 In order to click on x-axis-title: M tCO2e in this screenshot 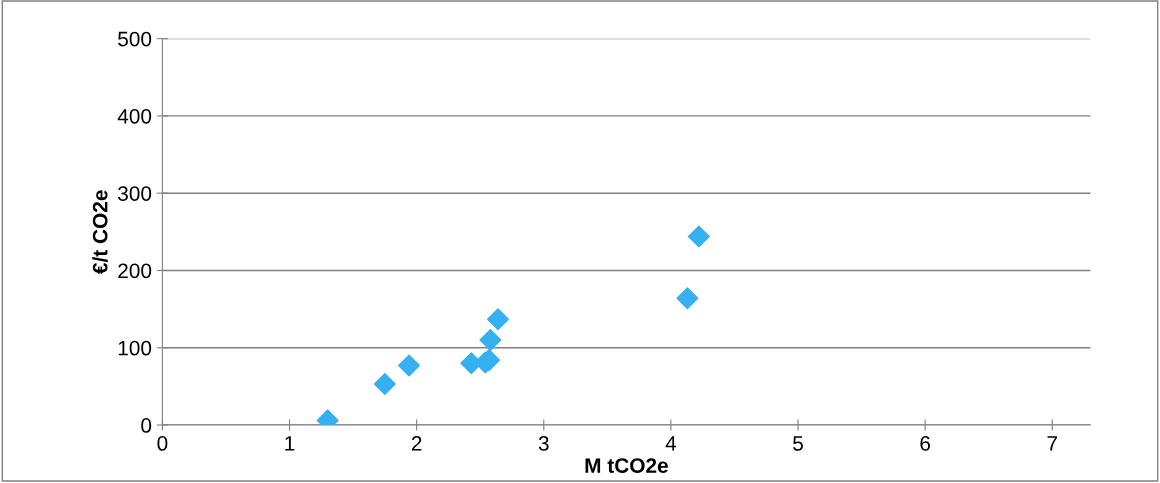, I will do `click(626, 465)`.